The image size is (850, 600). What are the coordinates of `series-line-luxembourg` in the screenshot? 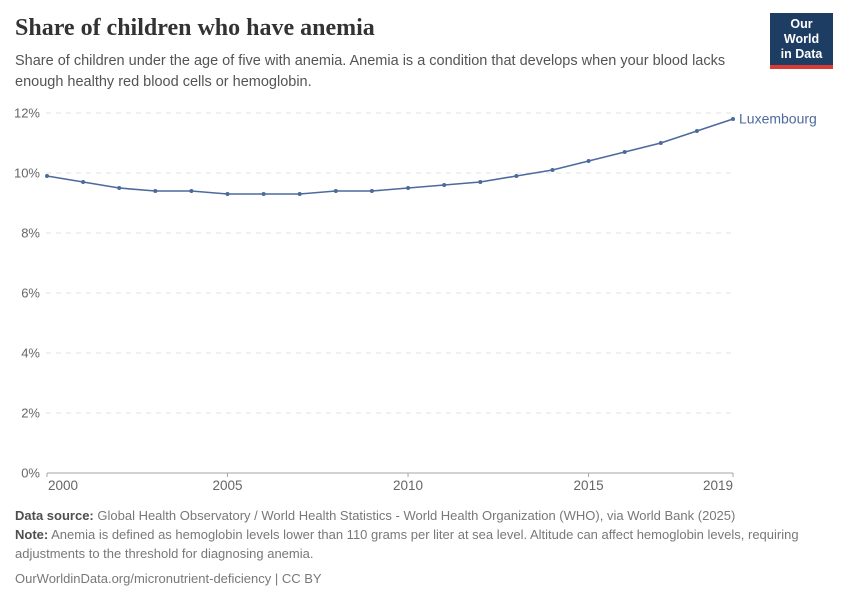 It's located at (390, 156).